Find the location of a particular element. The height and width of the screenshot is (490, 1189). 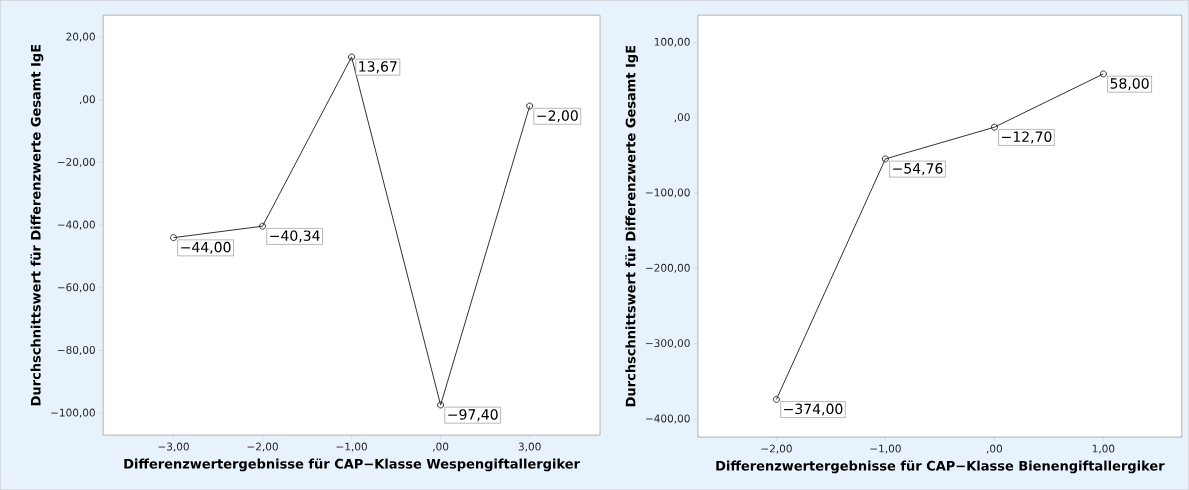

data-label: −12,70 is located at coordinates (1027, 137).